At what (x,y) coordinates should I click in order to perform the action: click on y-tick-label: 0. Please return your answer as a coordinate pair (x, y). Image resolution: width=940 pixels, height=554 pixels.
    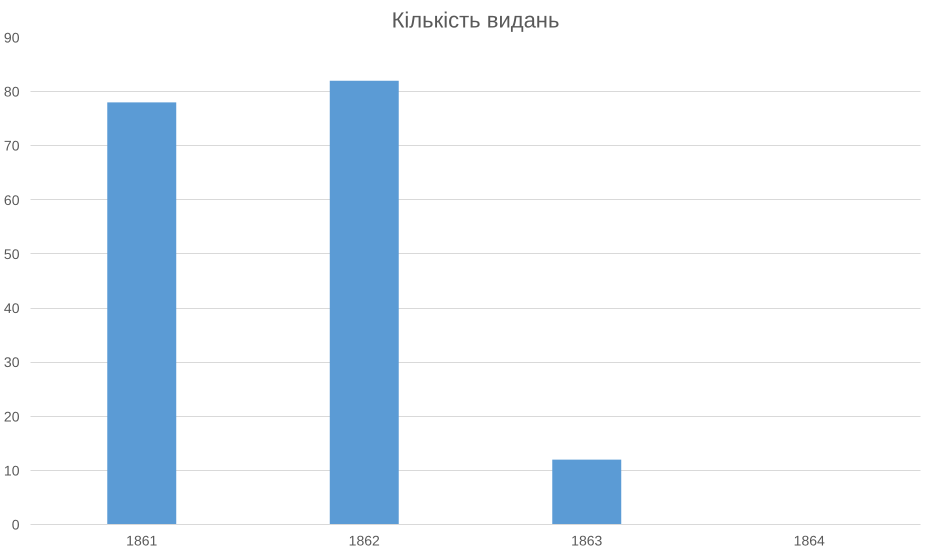
    Looking at the image, I should click on (16, 524).